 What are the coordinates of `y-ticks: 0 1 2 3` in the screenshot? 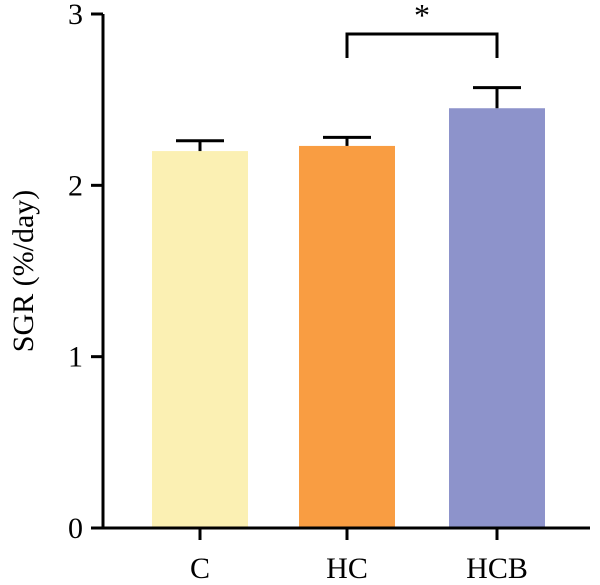 It's located at (85, 272).